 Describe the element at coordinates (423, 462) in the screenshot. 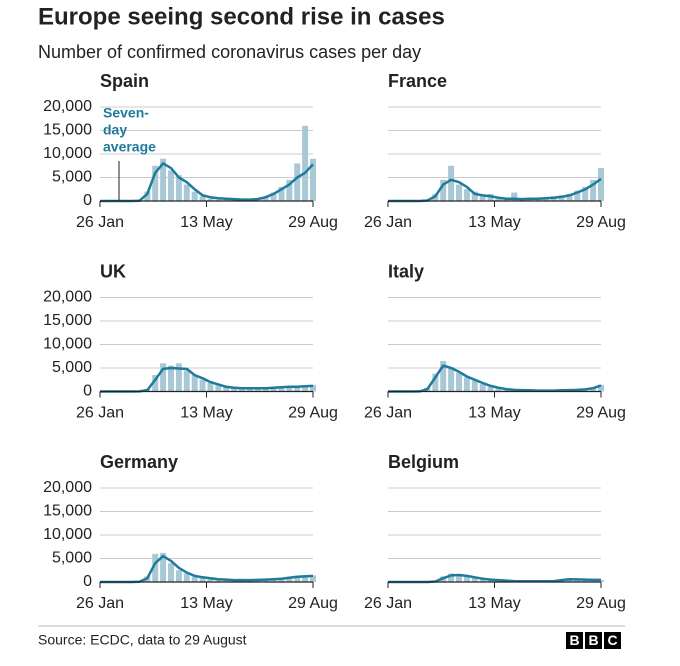

I see `panel-title: Belgium` at that location.